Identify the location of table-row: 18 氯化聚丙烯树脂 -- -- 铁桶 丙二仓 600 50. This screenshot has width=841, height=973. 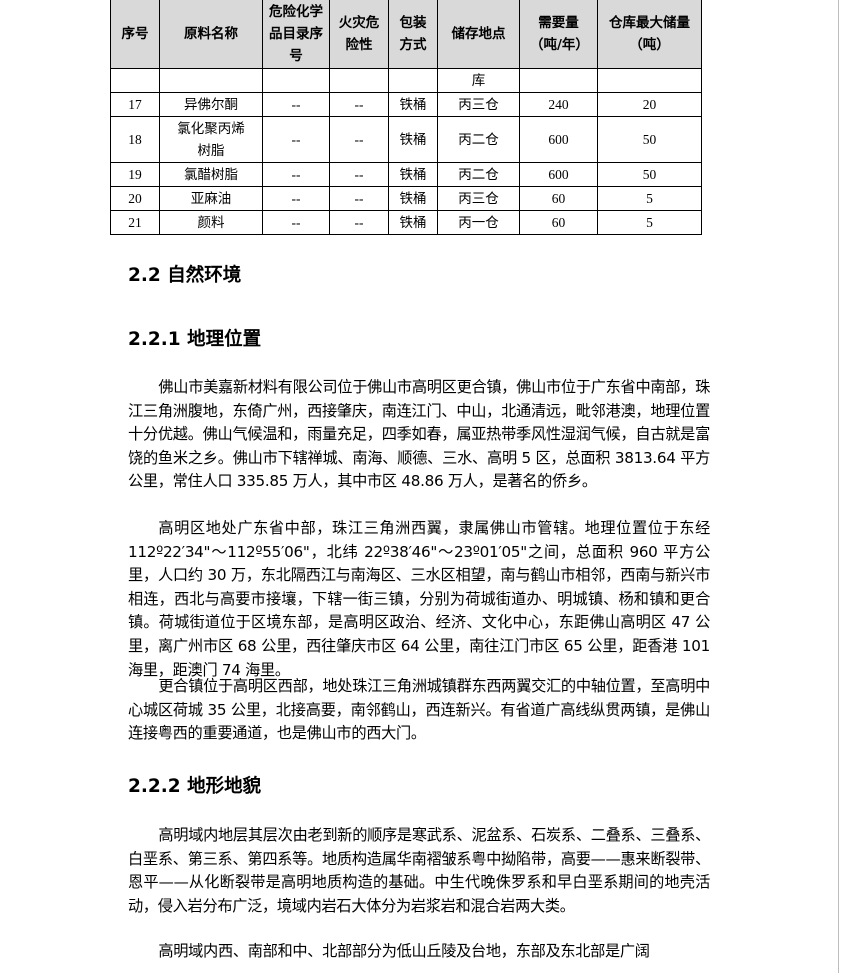
(406, 139).